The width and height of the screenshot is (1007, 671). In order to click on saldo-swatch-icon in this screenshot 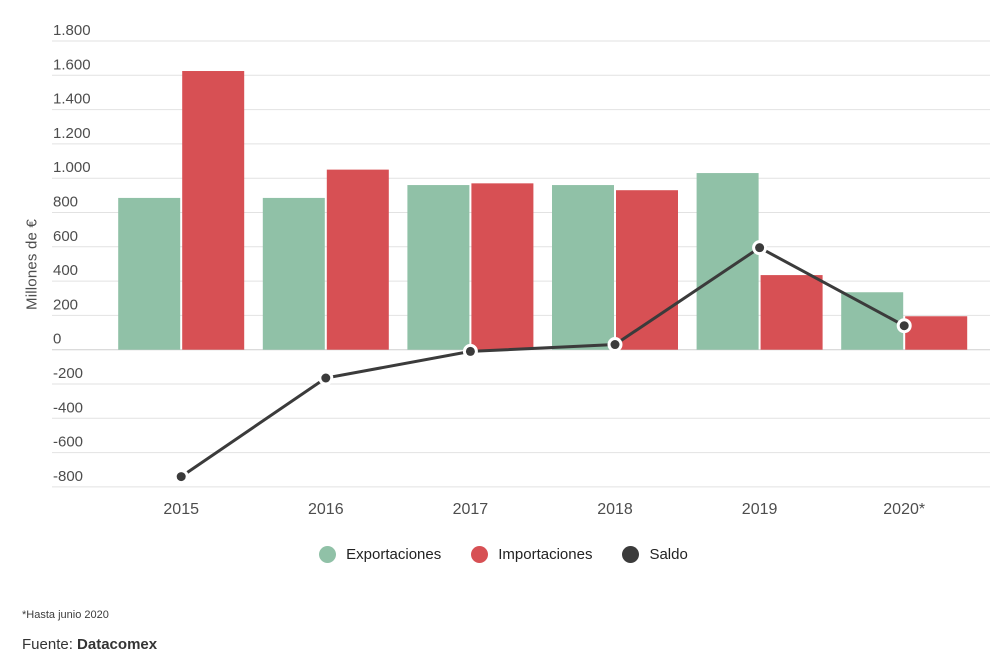, I will do `click(631, 554)`.